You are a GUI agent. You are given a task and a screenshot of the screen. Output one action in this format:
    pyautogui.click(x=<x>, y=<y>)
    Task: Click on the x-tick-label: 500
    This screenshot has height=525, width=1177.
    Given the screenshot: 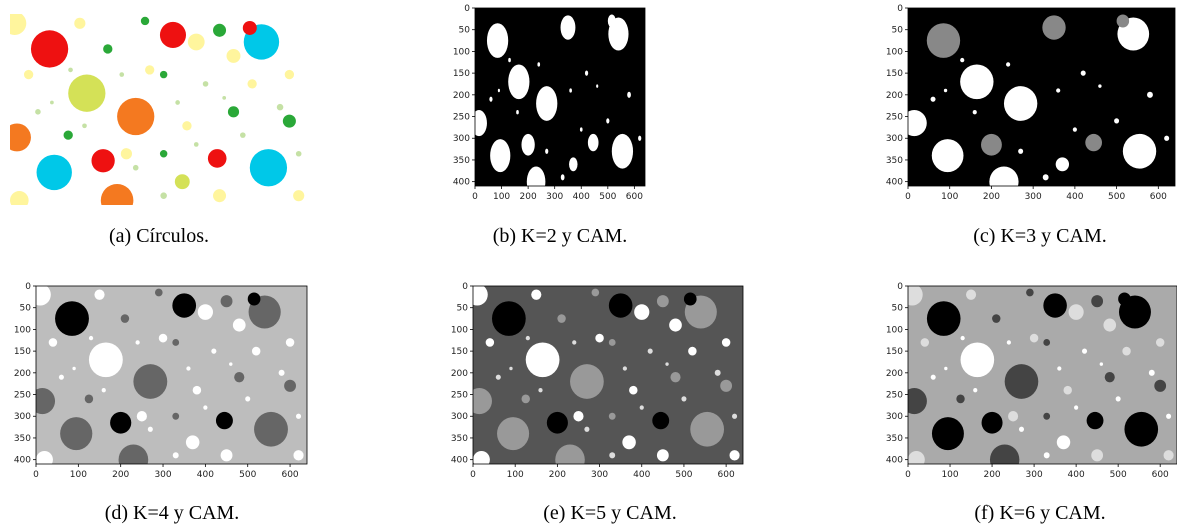 What is the action you would take?
    pyautogui.click(x=607, y=197)
    